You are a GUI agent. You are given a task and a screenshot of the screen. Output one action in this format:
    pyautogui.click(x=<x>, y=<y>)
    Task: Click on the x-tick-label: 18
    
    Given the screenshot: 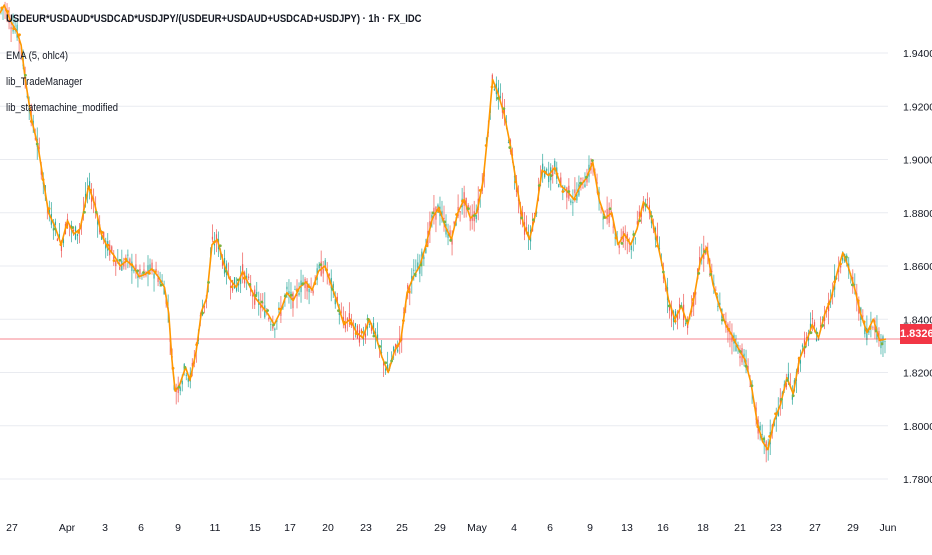 What is the action you would take?
    pyautogui.click(x=703, y=528)
    